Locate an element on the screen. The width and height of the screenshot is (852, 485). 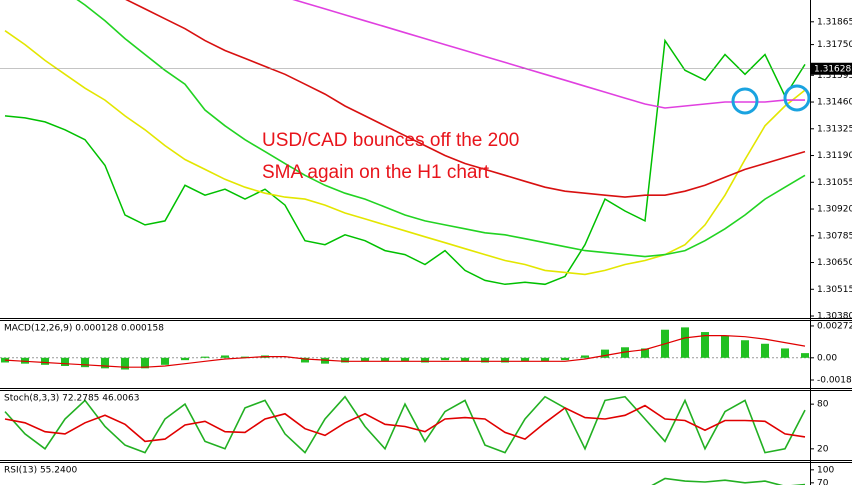
y-tick-label: 1.31865 is located at coordinates (834, 22).